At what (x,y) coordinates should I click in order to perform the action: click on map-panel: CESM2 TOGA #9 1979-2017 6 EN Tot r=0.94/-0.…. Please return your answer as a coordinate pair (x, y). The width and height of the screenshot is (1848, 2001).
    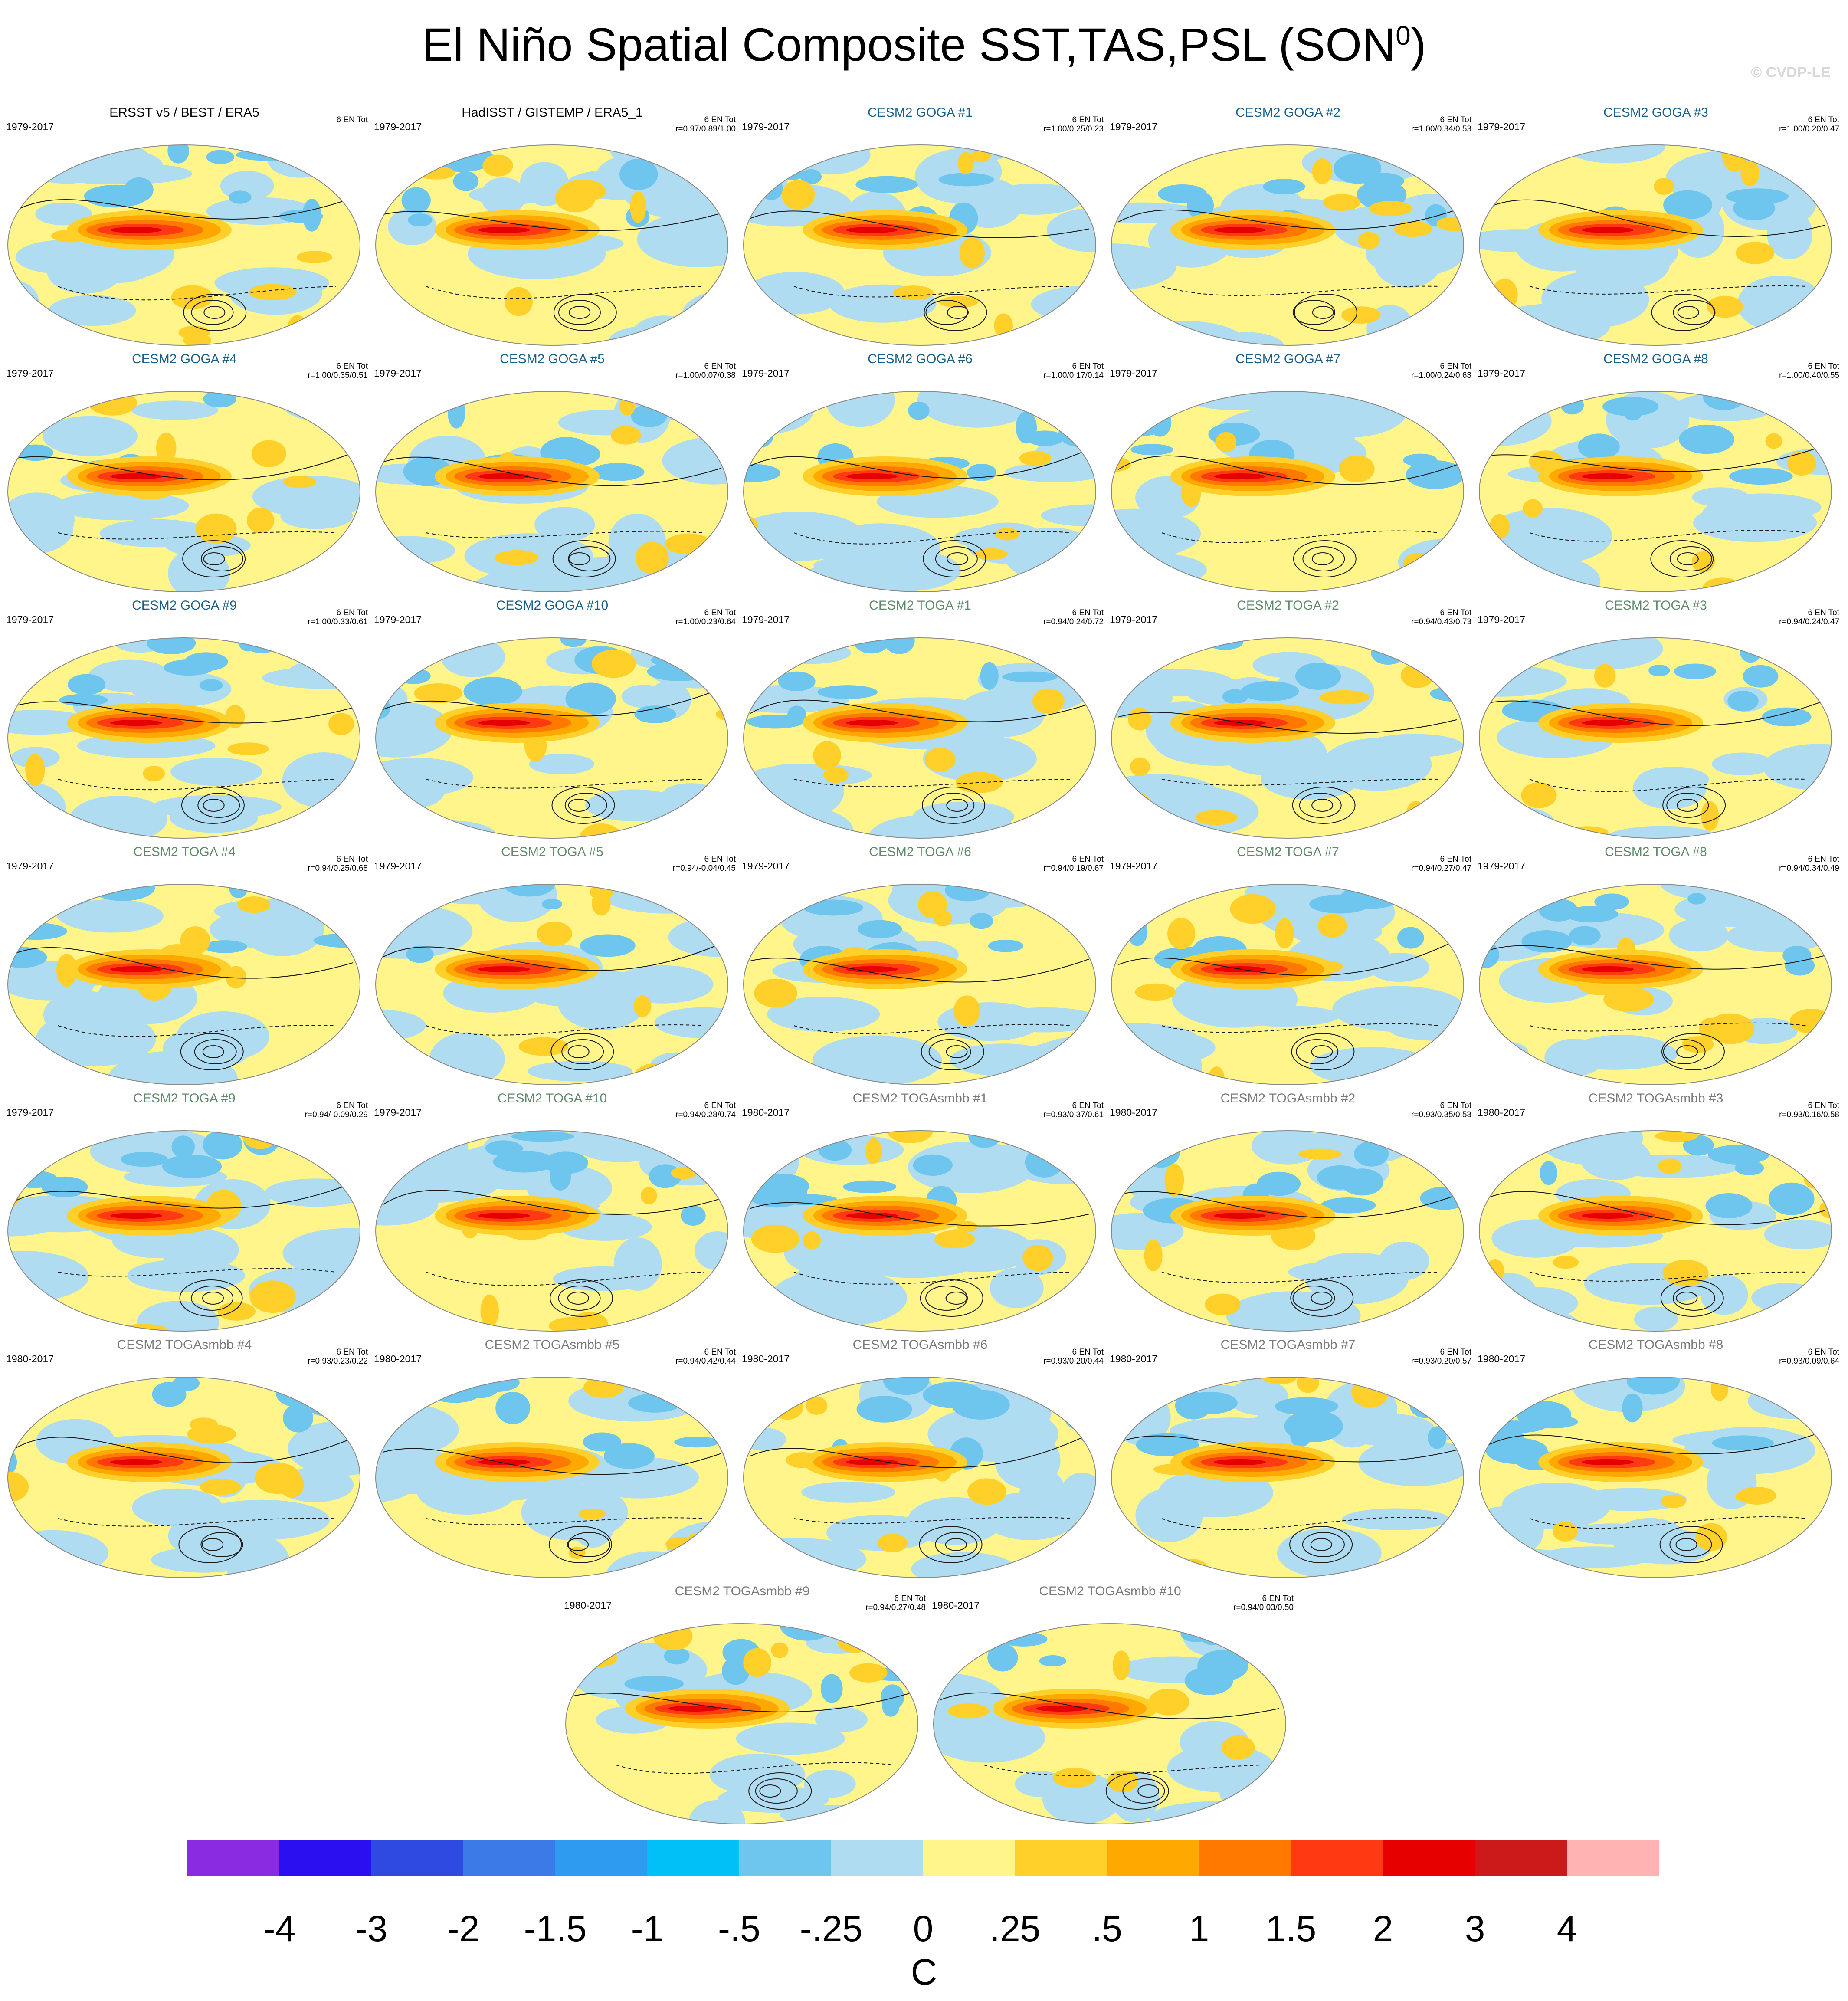
    Looking at the image, I should click on (184, 1214).